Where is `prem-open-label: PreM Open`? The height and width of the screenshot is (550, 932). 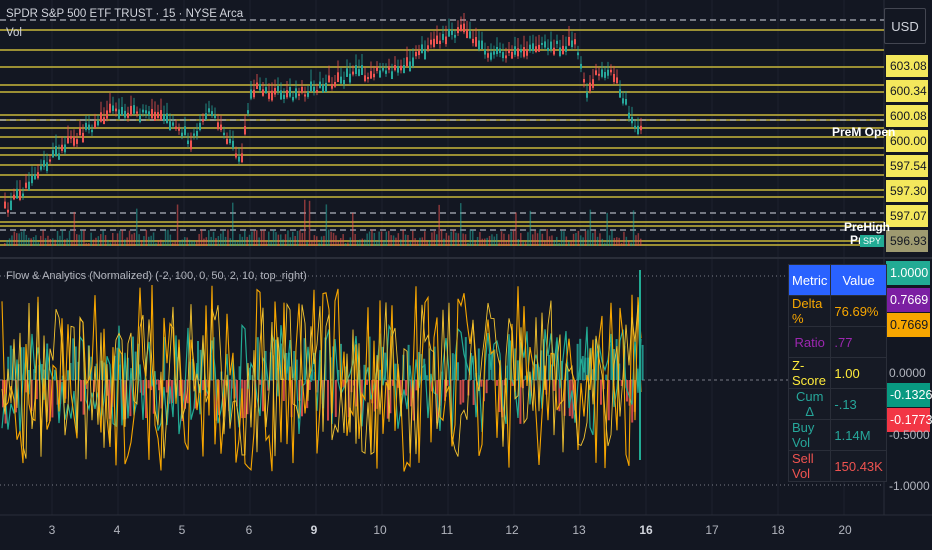 prem-open-label: PreM Open is located at coordinates (864, 132).